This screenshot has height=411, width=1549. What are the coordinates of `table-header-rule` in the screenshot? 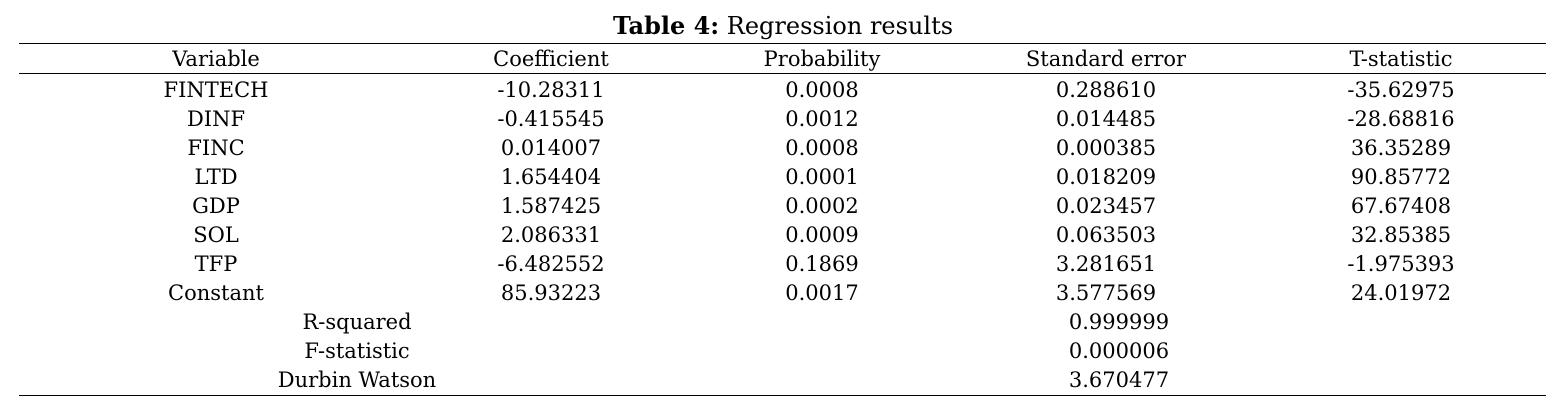 It's located at (782, 73).